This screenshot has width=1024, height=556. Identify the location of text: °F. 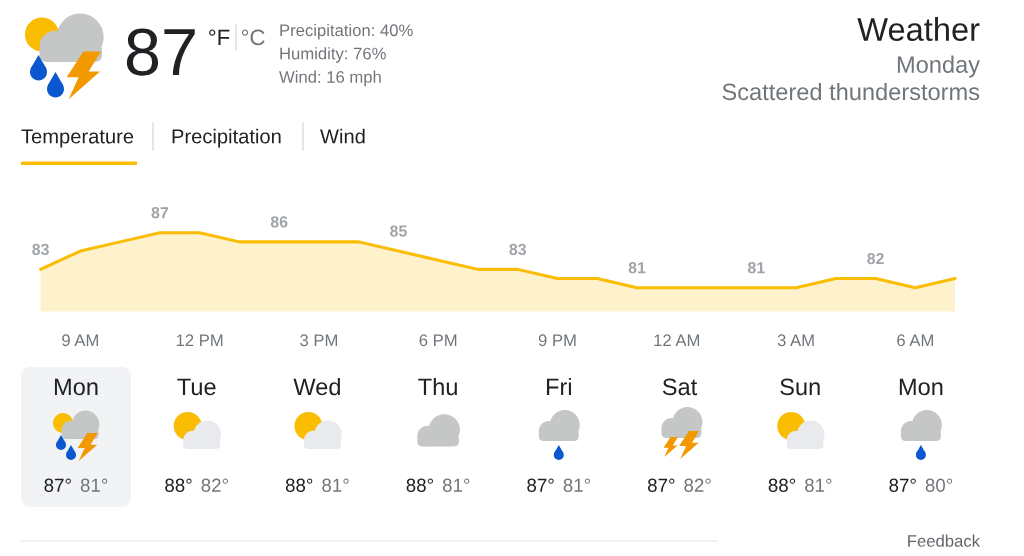
(219, 37).